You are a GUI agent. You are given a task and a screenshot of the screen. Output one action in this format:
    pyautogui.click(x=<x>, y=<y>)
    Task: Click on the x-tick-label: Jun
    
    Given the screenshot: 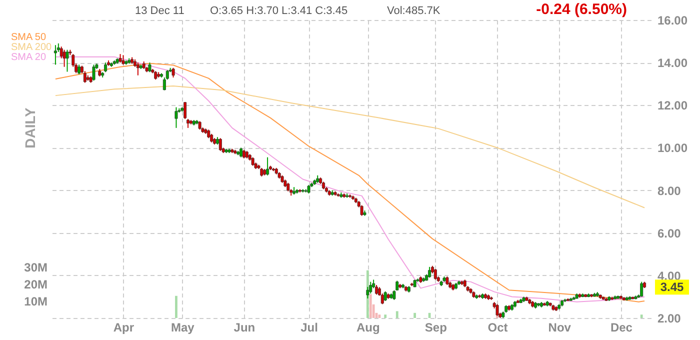 What is the action you would take?
    pyautogui.click(x=245, y=327)
    